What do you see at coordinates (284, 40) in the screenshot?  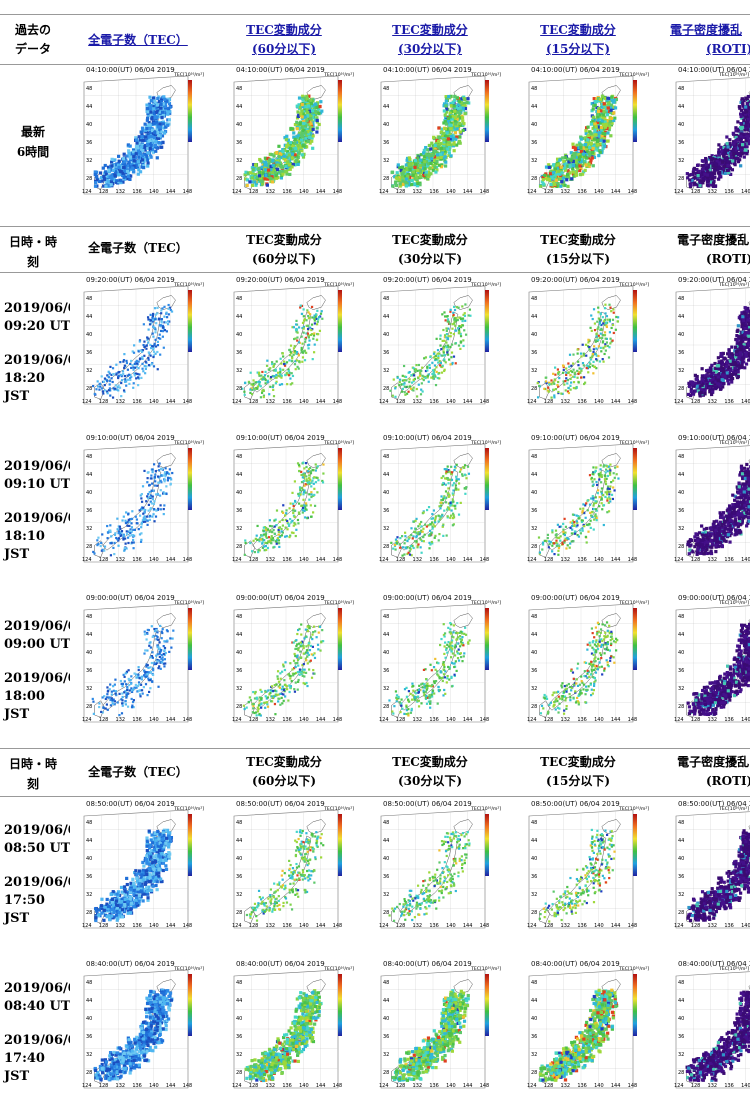 I see `header-col-60: TEC変動成分 (60分以下)` at bounding box center [284, 40].